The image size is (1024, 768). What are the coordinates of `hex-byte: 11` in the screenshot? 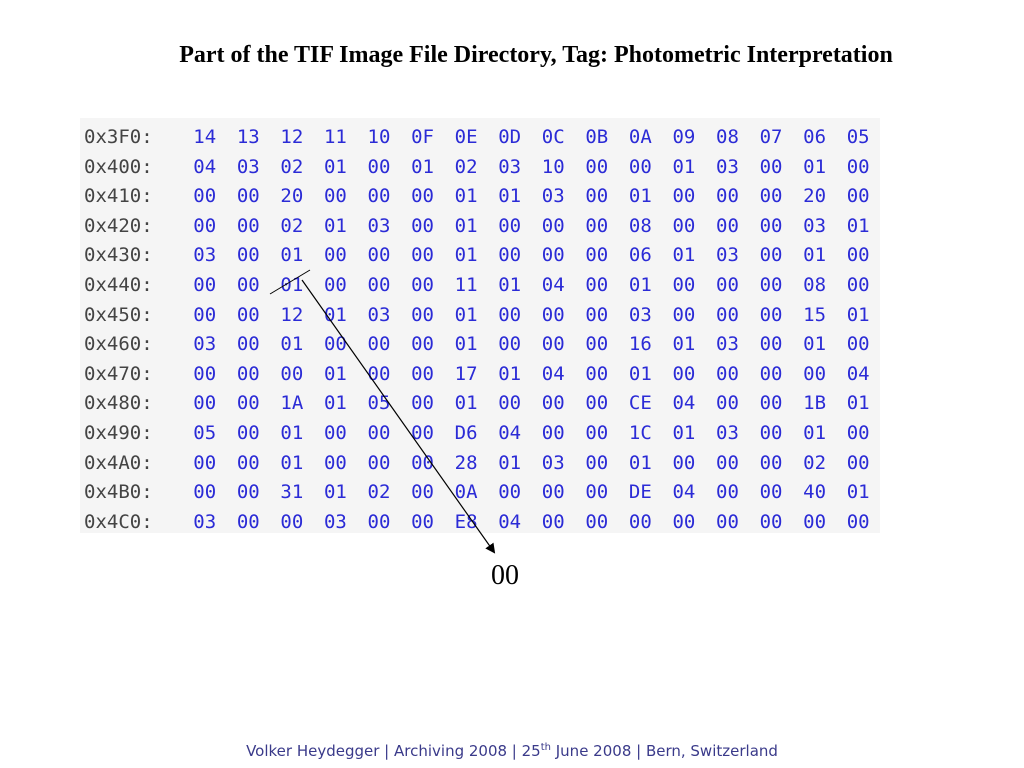 It's located at (466, 284).